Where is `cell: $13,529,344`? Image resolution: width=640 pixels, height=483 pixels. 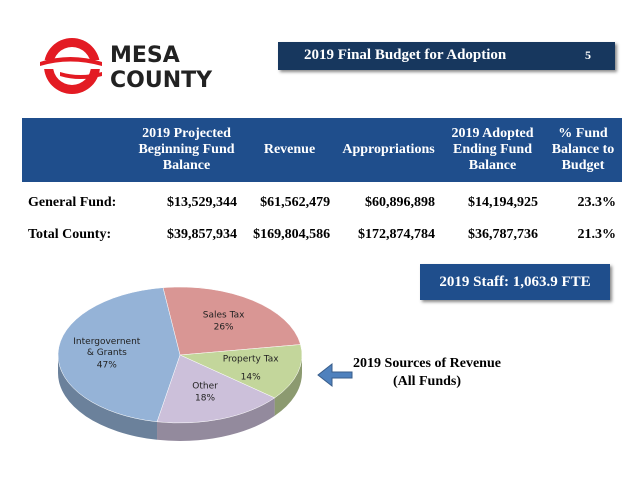
cell: $13,529,344 is located at coordinates (202, 202).